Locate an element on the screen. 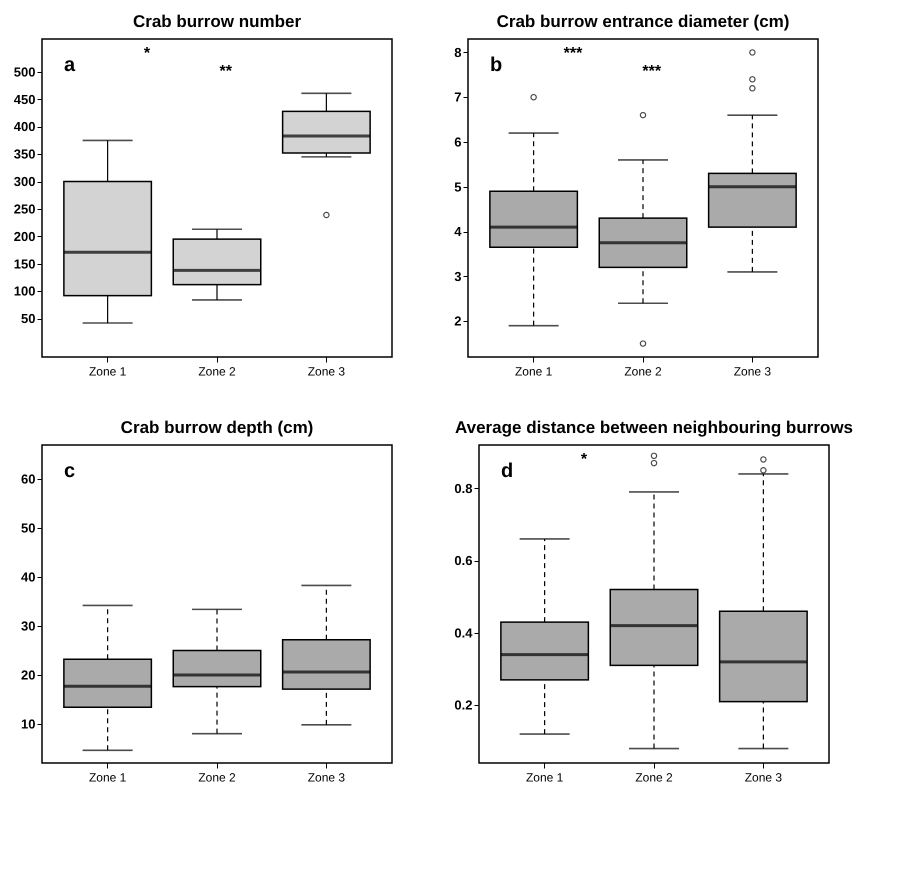  y-tick-label: 0.2 is located at coordinates (463, 705).